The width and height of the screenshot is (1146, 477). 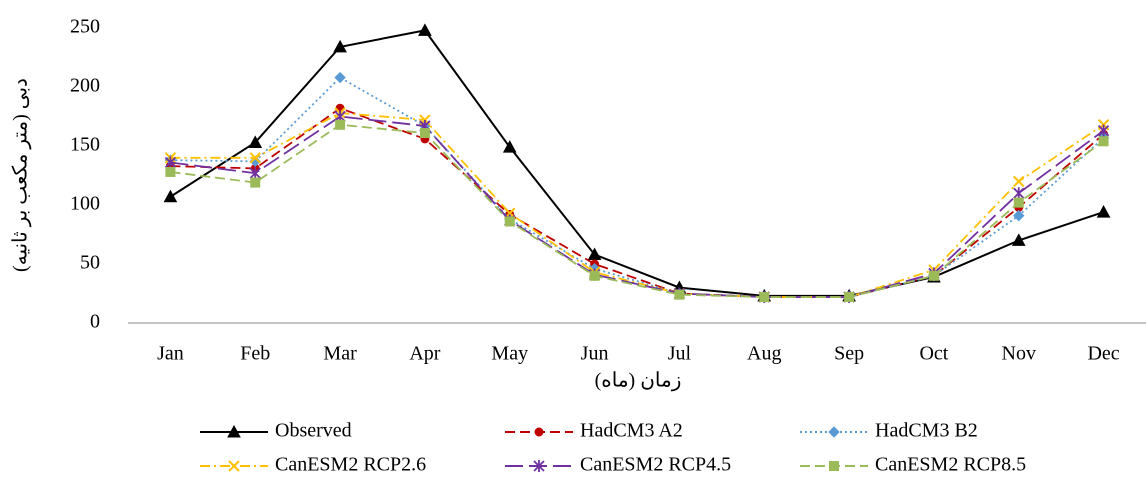 I want to click on y-tick-label: 250, so click(x=85, y=27).